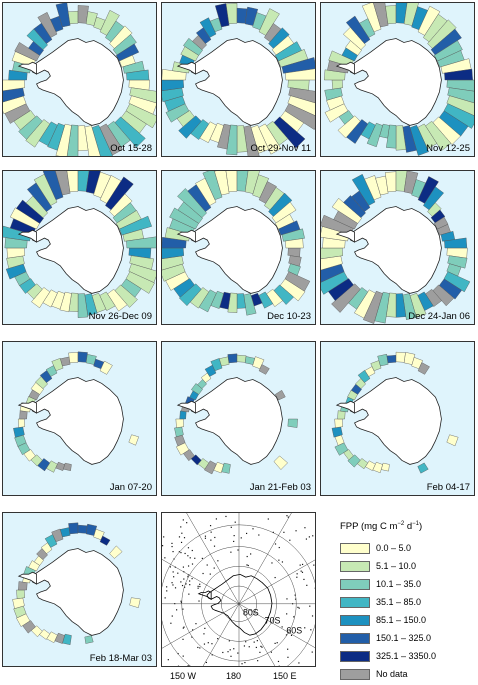 Image resolution: width=478 pixels, height=685 pixels. What do you see at coordinates (273, 621) in the screenshot?
I see `latitude-label: 70S` at bounding box center [273, 621].